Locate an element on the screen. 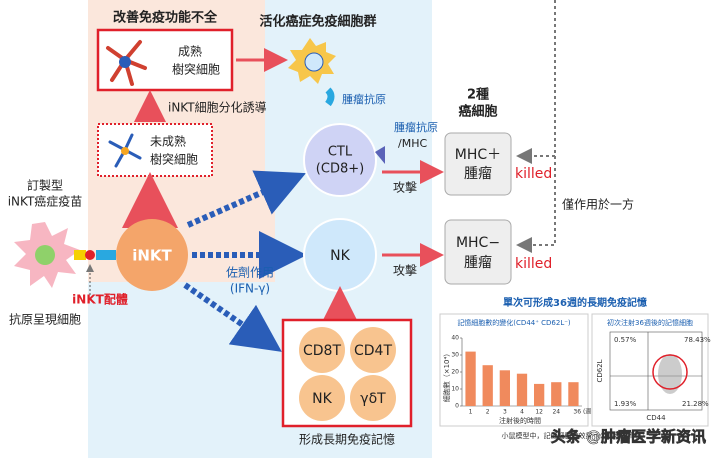 The image size is (714, 464). x-tick-label: 1 is located at coordinates (471, 412).